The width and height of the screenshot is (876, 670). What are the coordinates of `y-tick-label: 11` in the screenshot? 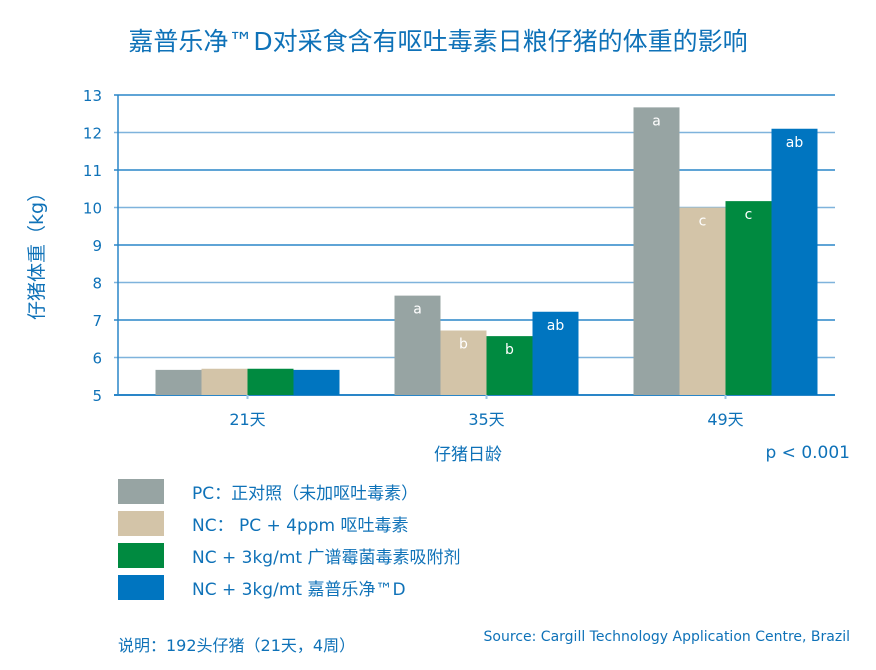 It's located at (92, 171).